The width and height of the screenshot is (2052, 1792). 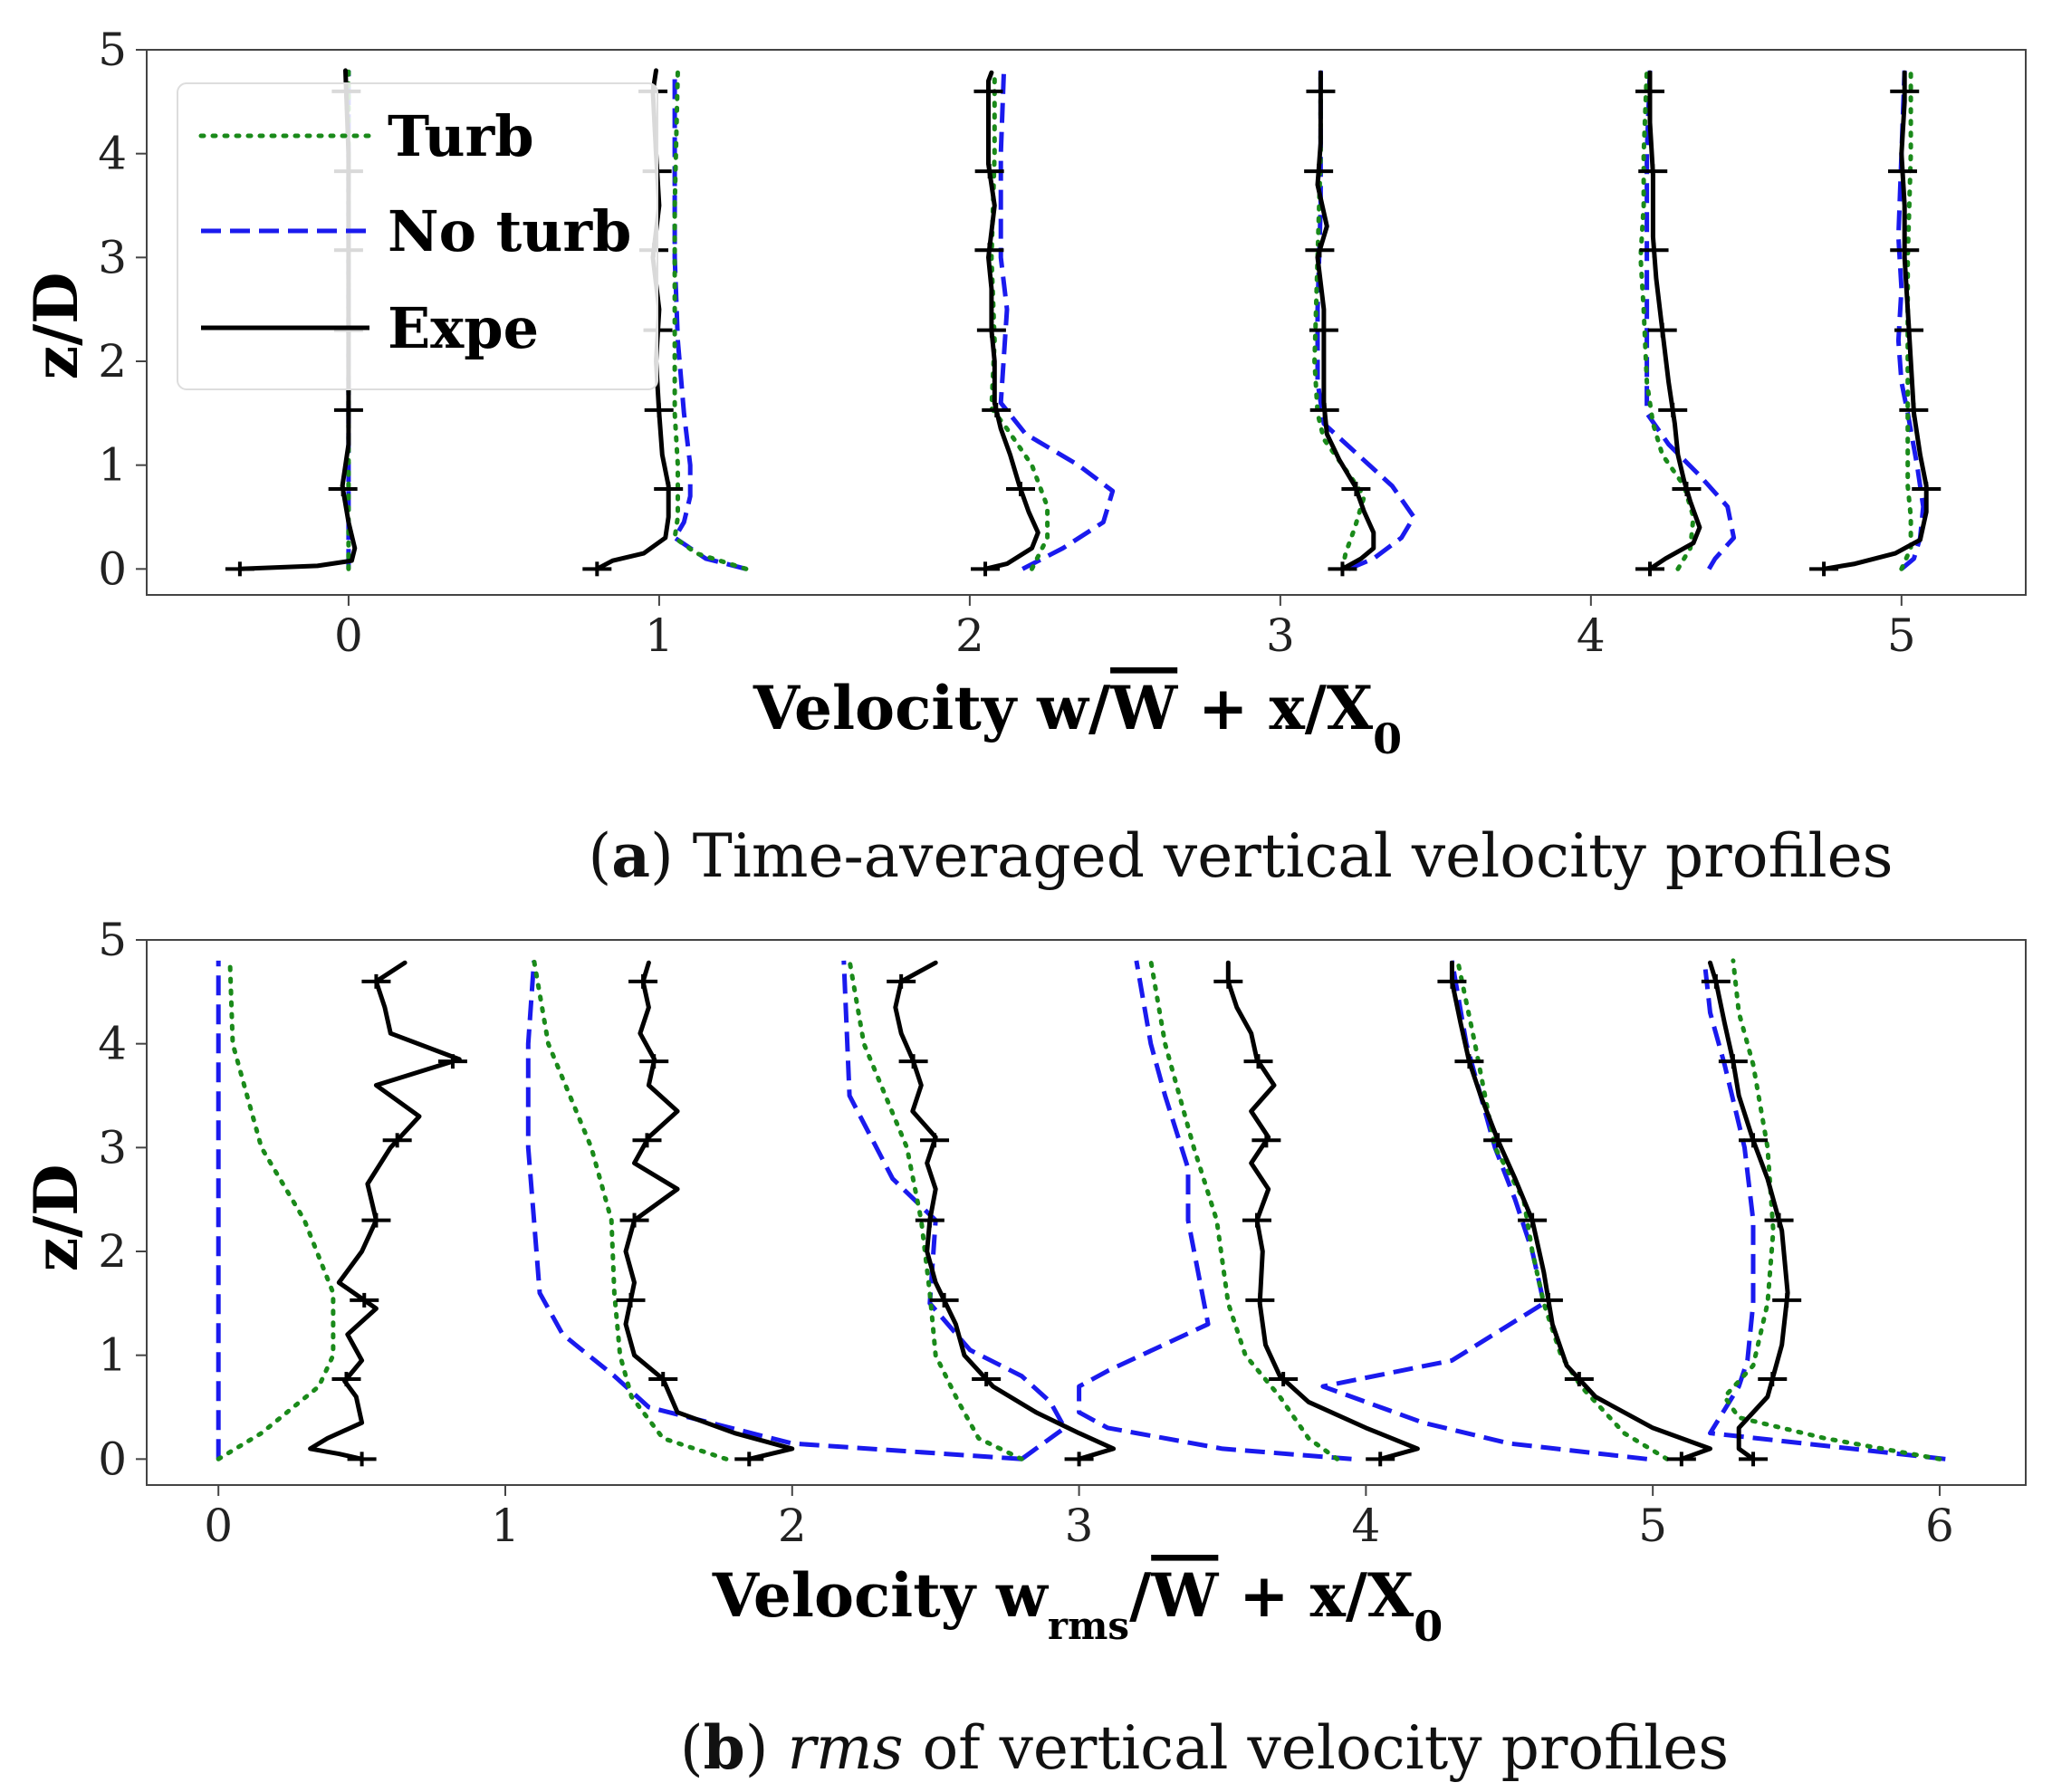 What do you see at coordinates (1184, 1596) in the screenshot?
I see `plot-b-xlabel-overline: W` at bounding box center [1184, 1596].